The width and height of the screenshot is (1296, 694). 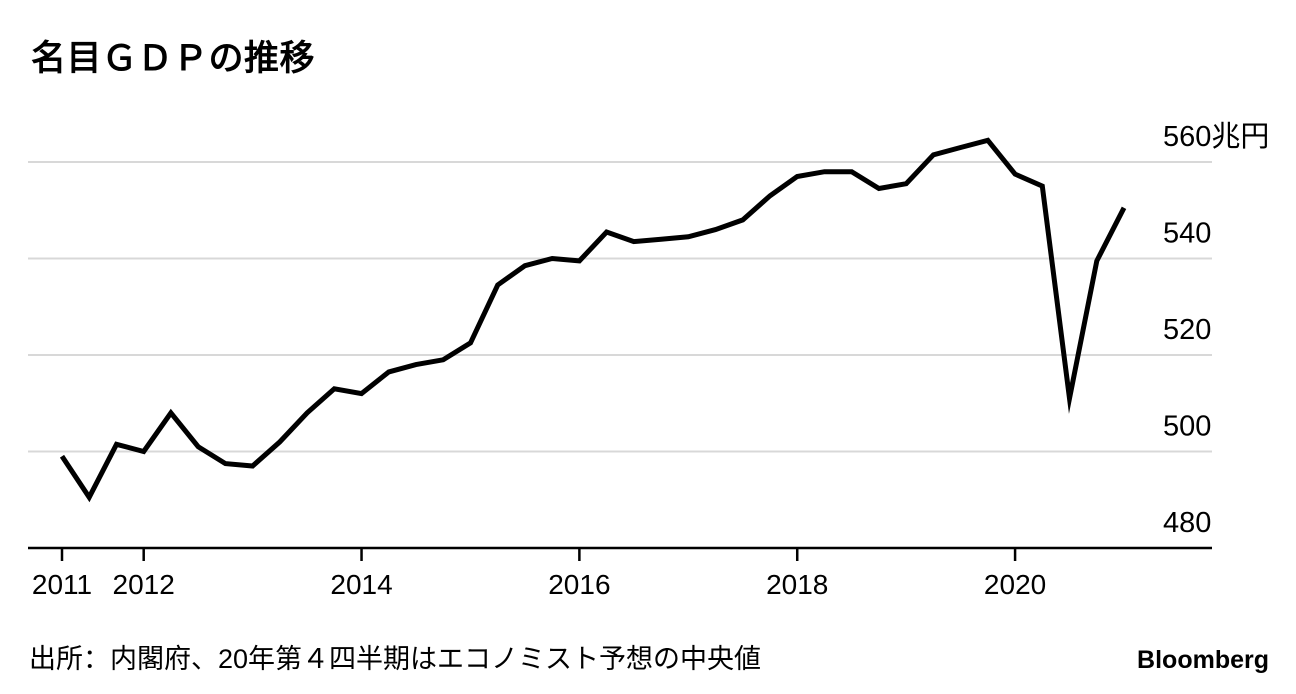 What do you see at coordinates (579, 584) in the screenshot?
I see `x-tick-label: 2016` at bounding box center [579, 584].